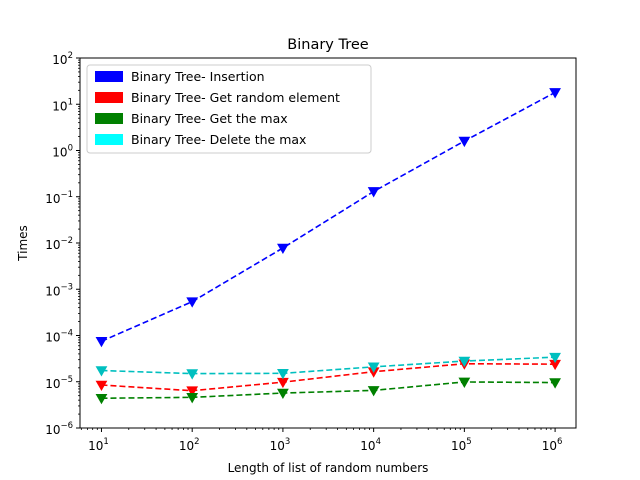 This screenshot has height=480, width=640. I want to click on chart-title: Binary Tree, so click(327, 45).